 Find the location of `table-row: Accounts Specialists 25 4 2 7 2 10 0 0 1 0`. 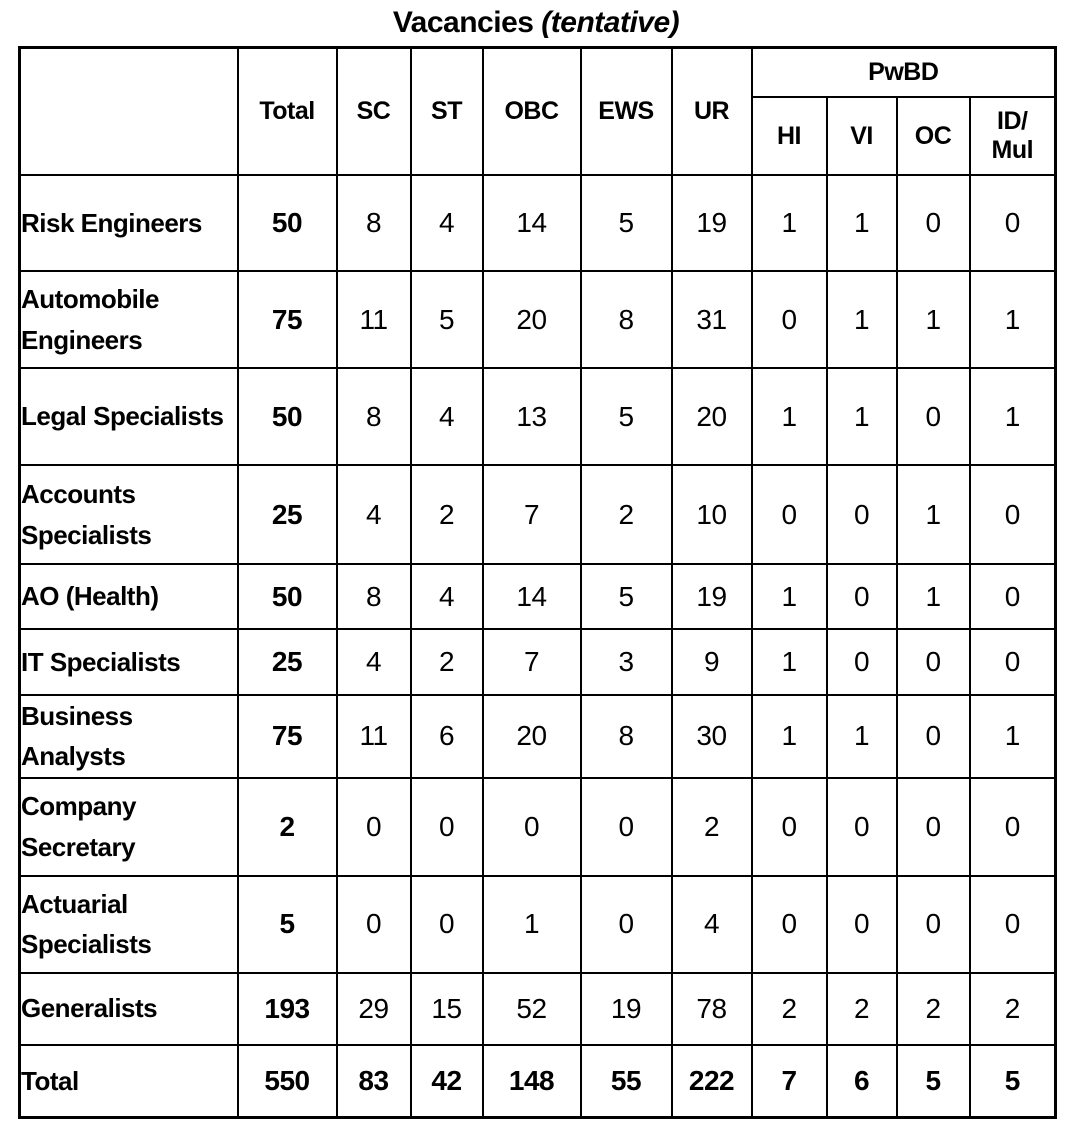

table-row: Accounts Specialists 25 4 2 7 2 10 0 0 1 0 is located at coordinates (537, 514).